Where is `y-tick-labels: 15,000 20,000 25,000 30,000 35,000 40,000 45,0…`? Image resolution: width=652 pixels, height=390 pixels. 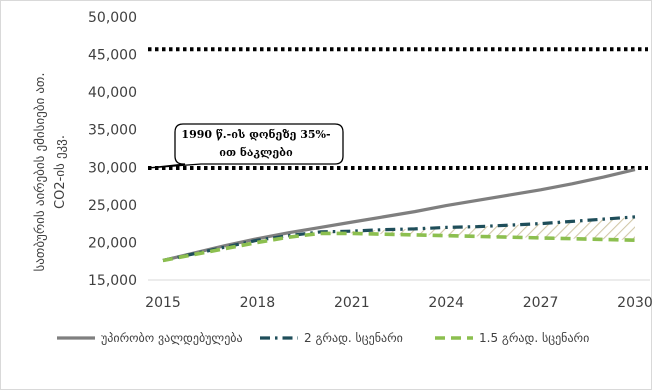 y-tick-labels: 15,000 20,000 25,000 30,000 35,000 40,000 45,0… is located at coordinates (112, 149).